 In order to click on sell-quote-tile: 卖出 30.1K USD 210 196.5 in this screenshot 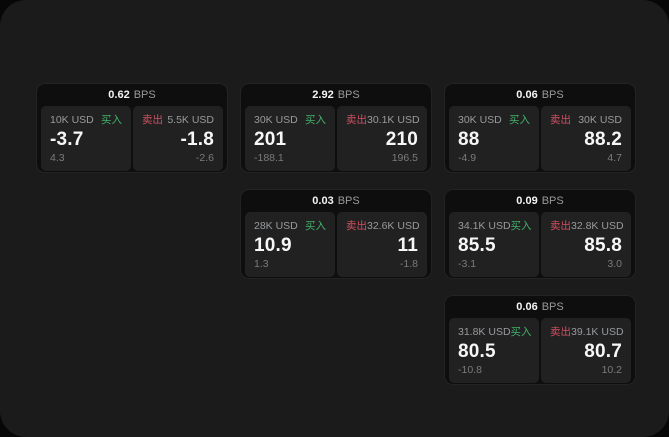, I will do `click(382, 138)`.